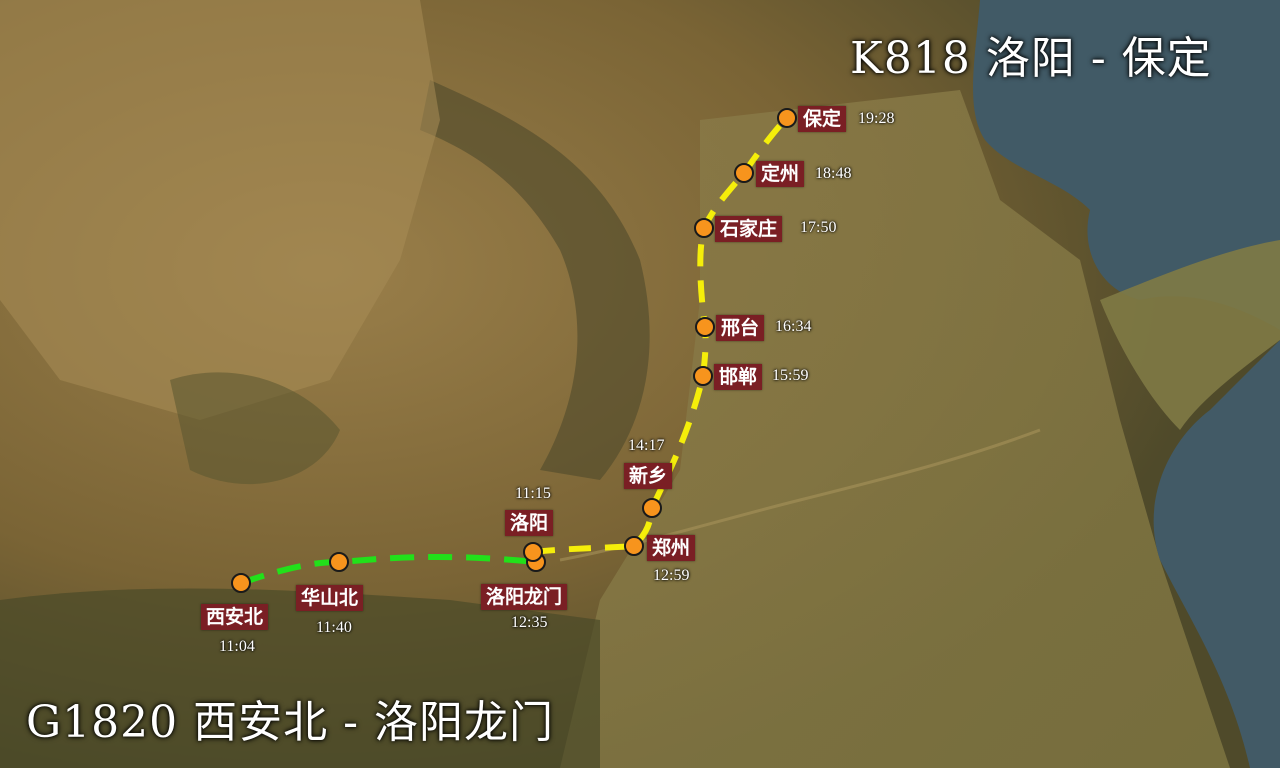 The image size is (1280, 768). What do you see at coordinates (1216, 554) in the screenshot?
I see `yellow-sea` at bounding box center [1216, 554].